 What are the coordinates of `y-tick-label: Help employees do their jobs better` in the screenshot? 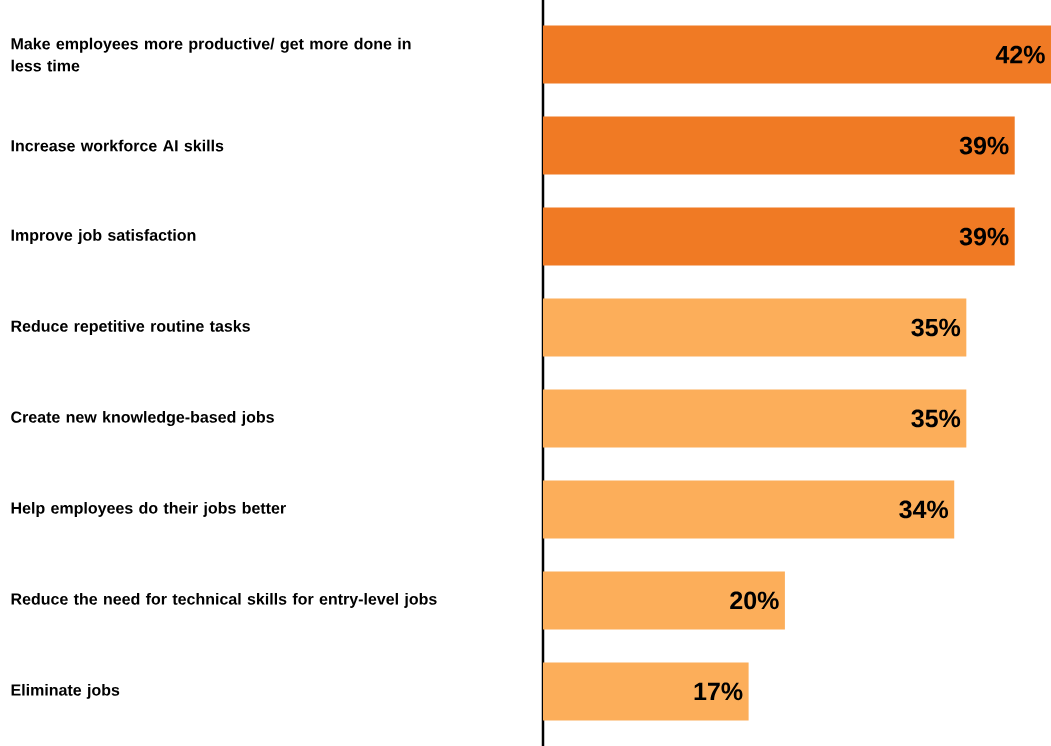 It's located at (148, 509).